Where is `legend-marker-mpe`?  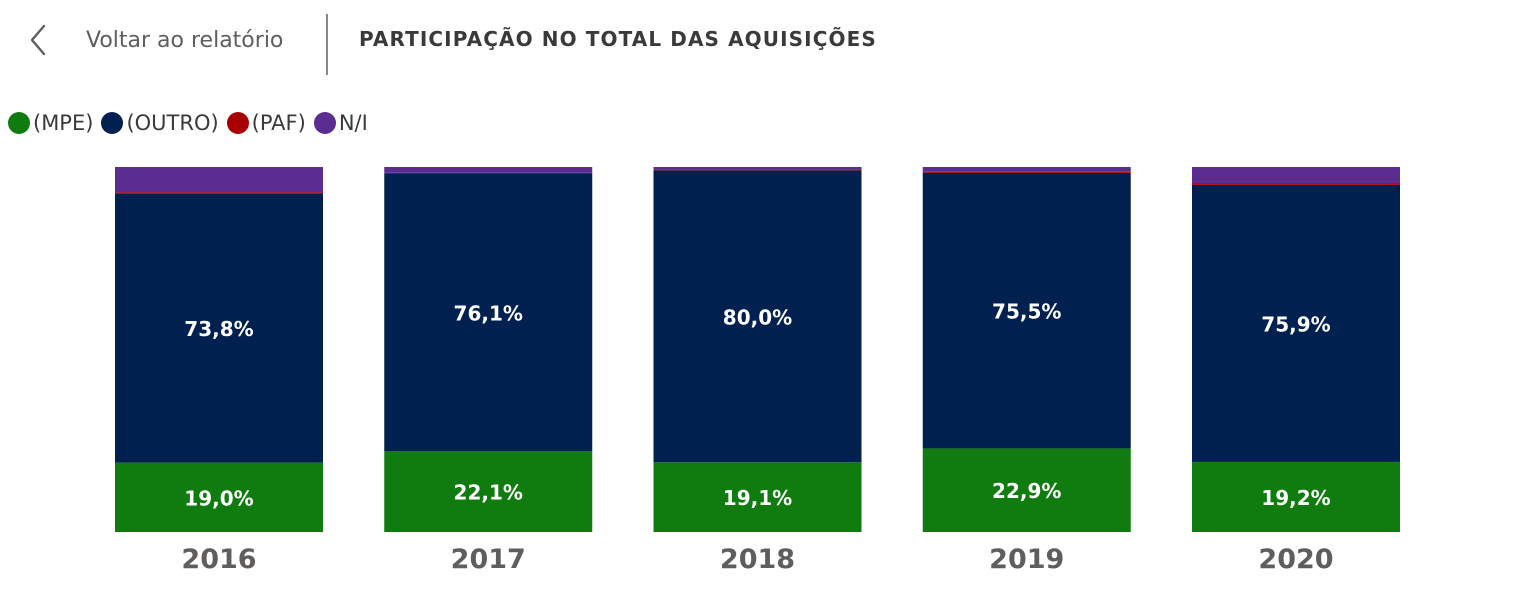
legend-marker-mpe is located at coordinates (19, 123).